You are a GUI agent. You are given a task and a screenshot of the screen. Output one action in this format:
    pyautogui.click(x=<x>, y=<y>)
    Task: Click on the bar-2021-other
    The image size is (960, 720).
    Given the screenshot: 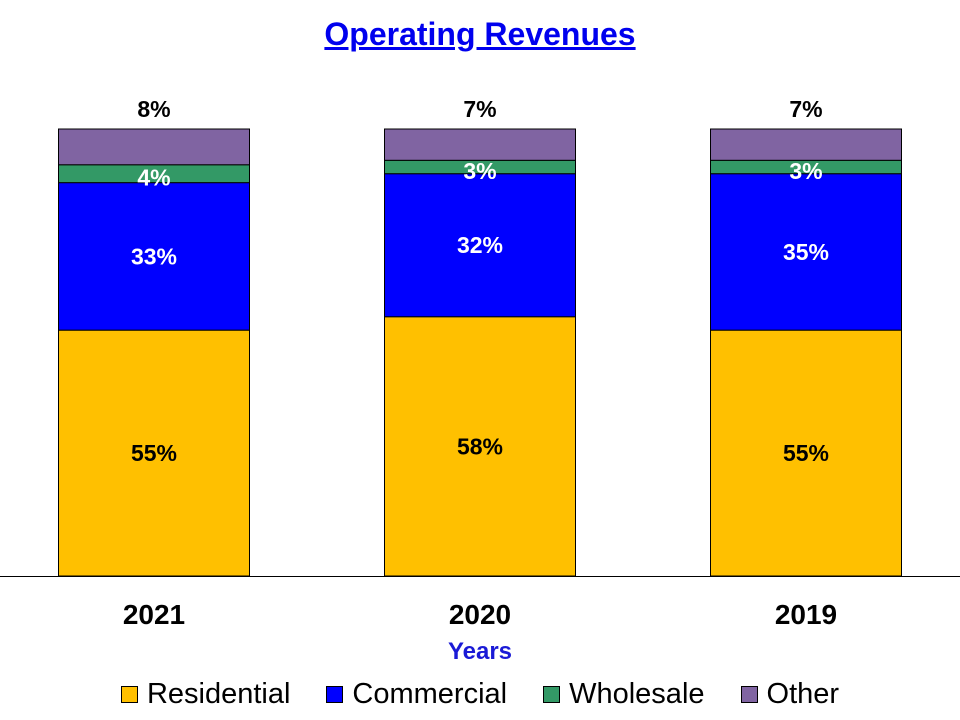 What is the action you would take?
    pyautogui.click(x=154, y=147)
    